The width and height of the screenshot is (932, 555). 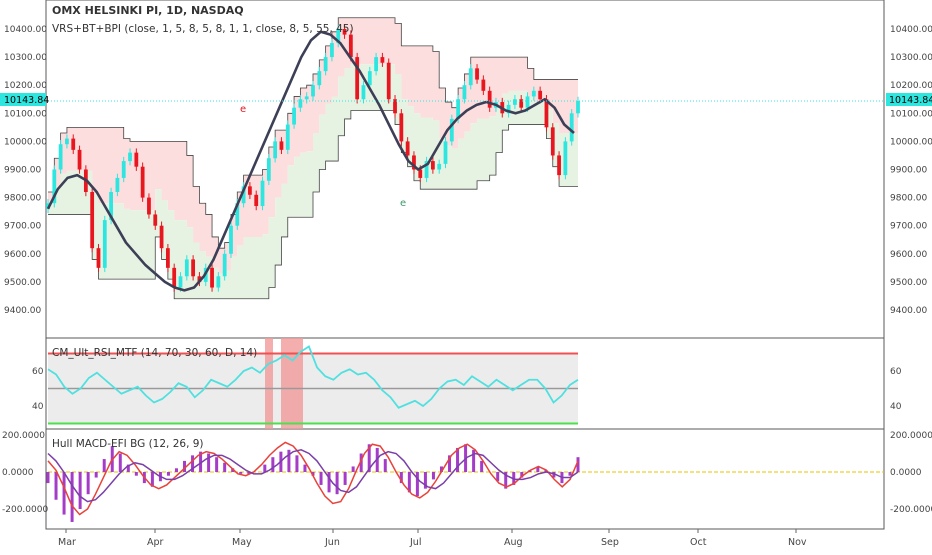 I want to click on rsi-plot, so click(x=313, y=383).